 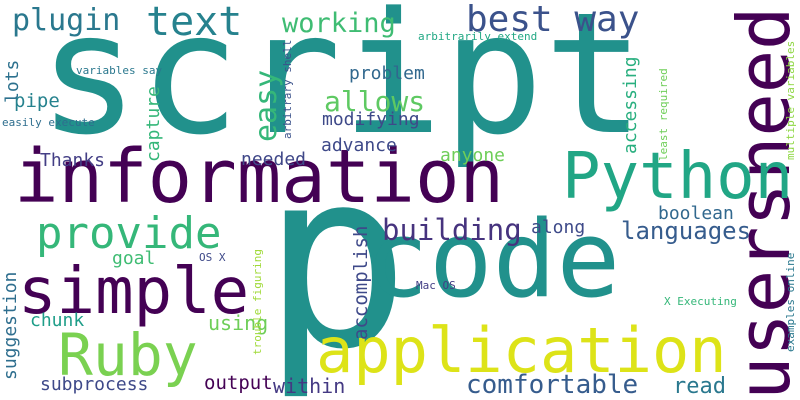 I want to click on word-using: using, so click(x=238, y=323).